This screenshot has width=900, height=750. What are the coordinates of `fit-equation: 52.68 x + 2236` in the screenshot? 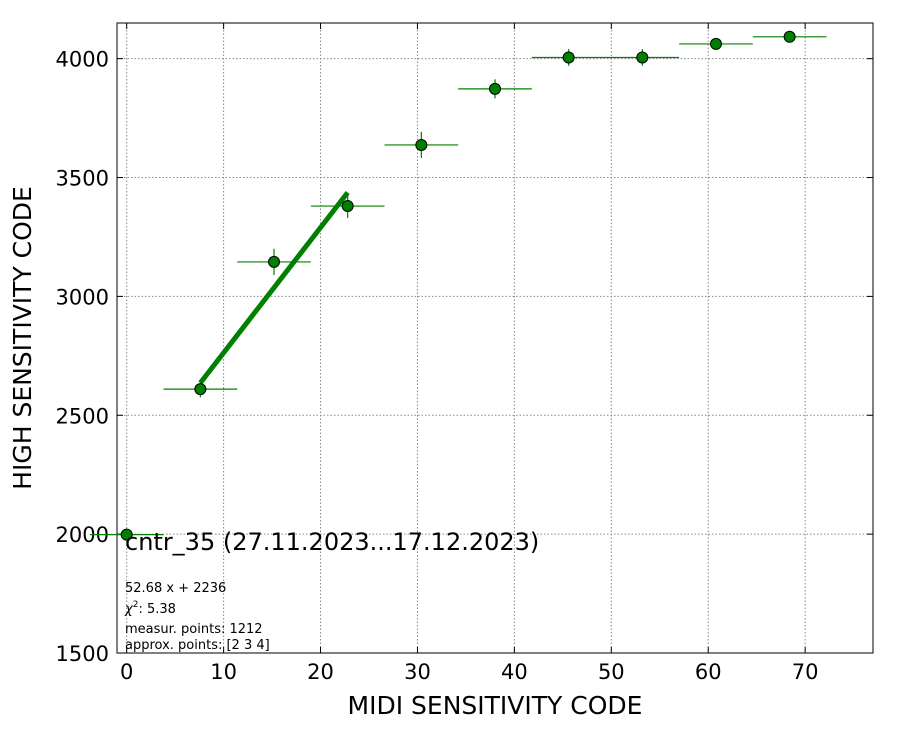 It's located at (175, 588).